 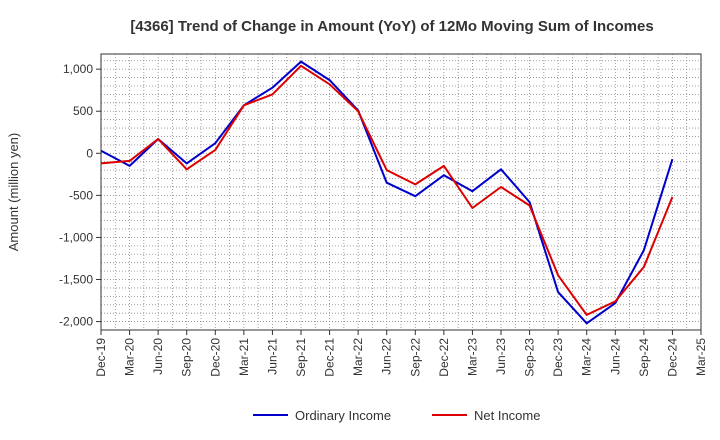 I want to click on y-axis-ticks: 1,000 500 0 -500 -1,000 -1,500 -2,000, so click(x=80, y=195).